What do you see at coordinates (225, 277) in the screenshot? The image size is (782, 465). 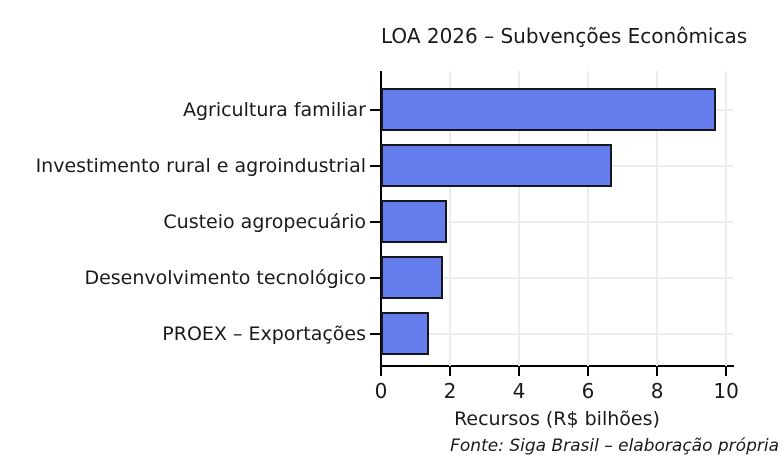 I see `y-tick-label: Desenvolvimento tecnológico` at bounding box center [225, 277].